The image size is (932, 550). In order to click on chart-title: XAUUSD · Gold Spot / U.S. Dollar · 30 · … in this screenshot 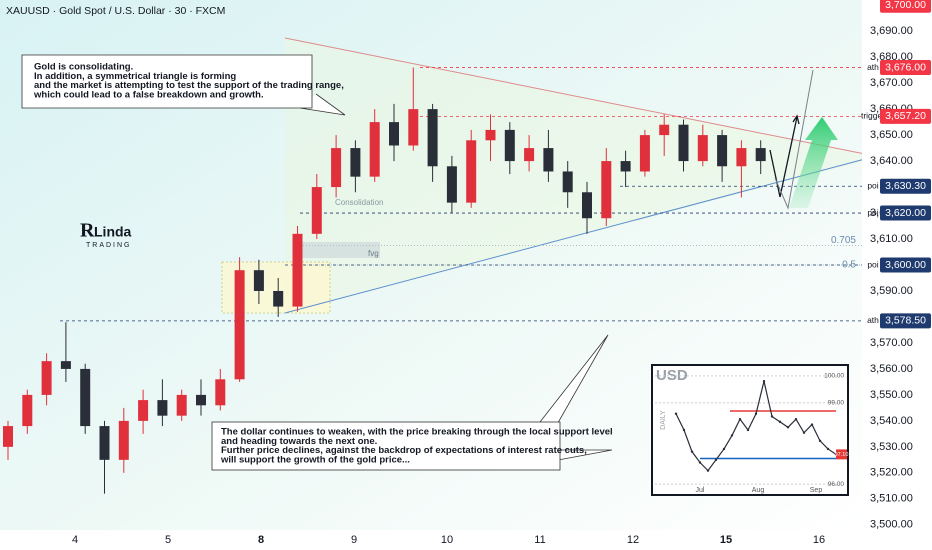, I will do `click(115, 11)`.